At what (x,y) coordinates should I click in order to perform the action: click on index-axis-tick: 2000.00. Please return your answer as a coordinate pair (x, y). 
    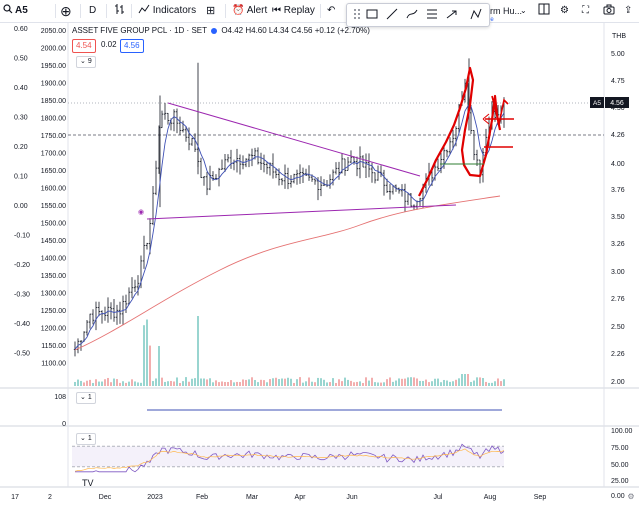
    Looking at the image, I should click on (53, 49).